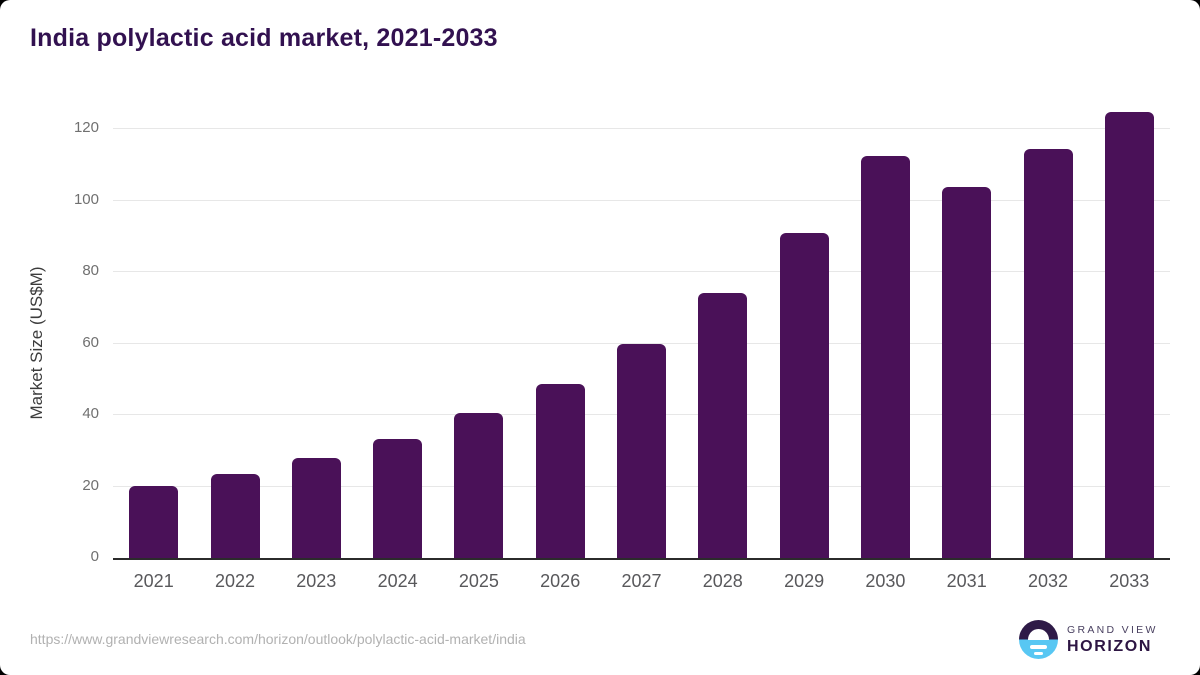 The image size is (1200, 675). Describe the element at coordinates (316, 507) in the screenshot. I see `bar-2023` at that location.